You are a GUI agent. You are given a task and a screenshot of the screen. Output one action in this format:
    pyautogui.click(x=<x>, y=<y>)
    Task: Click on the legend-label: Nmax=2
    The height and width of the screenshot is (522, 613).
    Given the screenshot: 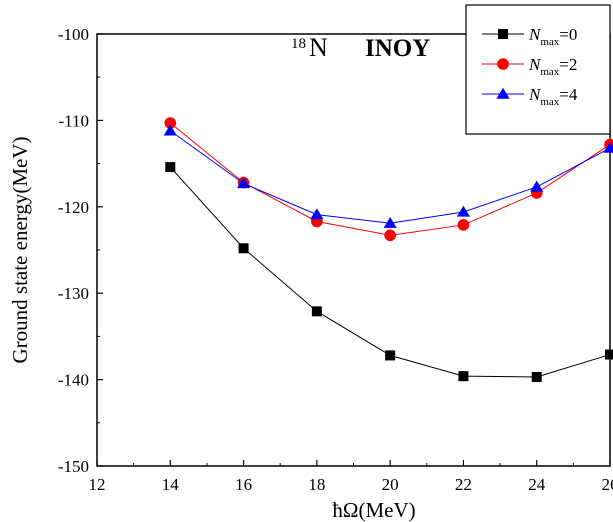 What is the action you would take?
    pyautogui.click(x=552, y=66)
    